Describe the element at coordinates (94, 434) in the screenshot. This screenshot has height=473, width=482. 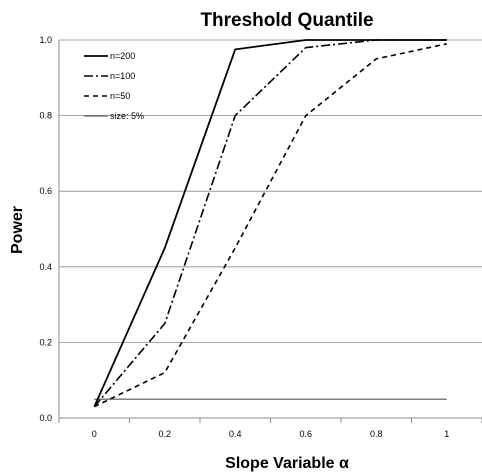
I see `x-tick-label: 0` at that location.